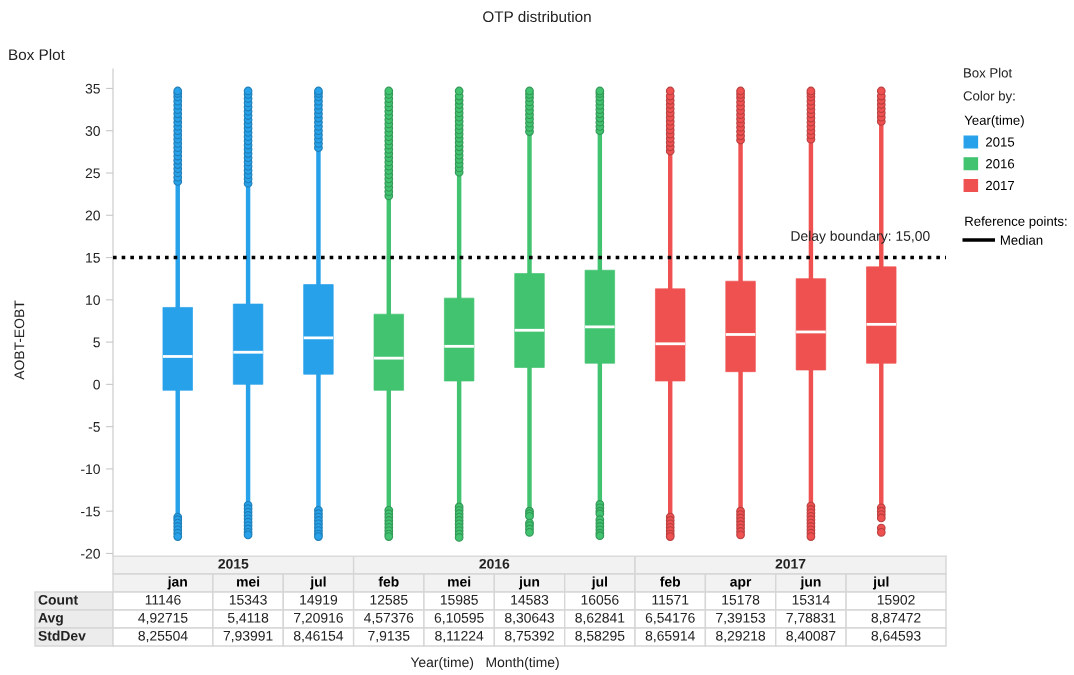 This screenshot has width=1074, height=675. What do you see at coordinates (670, 600) in the screenshot?
I see `text: 11571` at bounding box center [670, 600].